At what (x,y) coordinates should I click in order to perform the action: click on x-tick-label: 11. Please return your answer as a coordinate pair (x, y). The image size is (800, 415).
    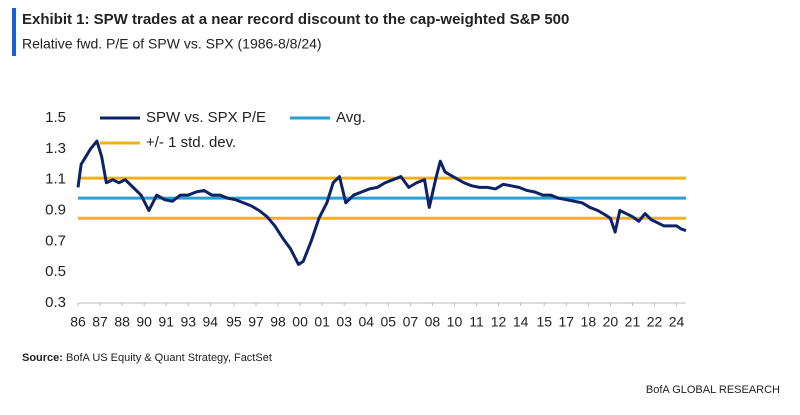
    Looking at the image, I should click on (476, 322).